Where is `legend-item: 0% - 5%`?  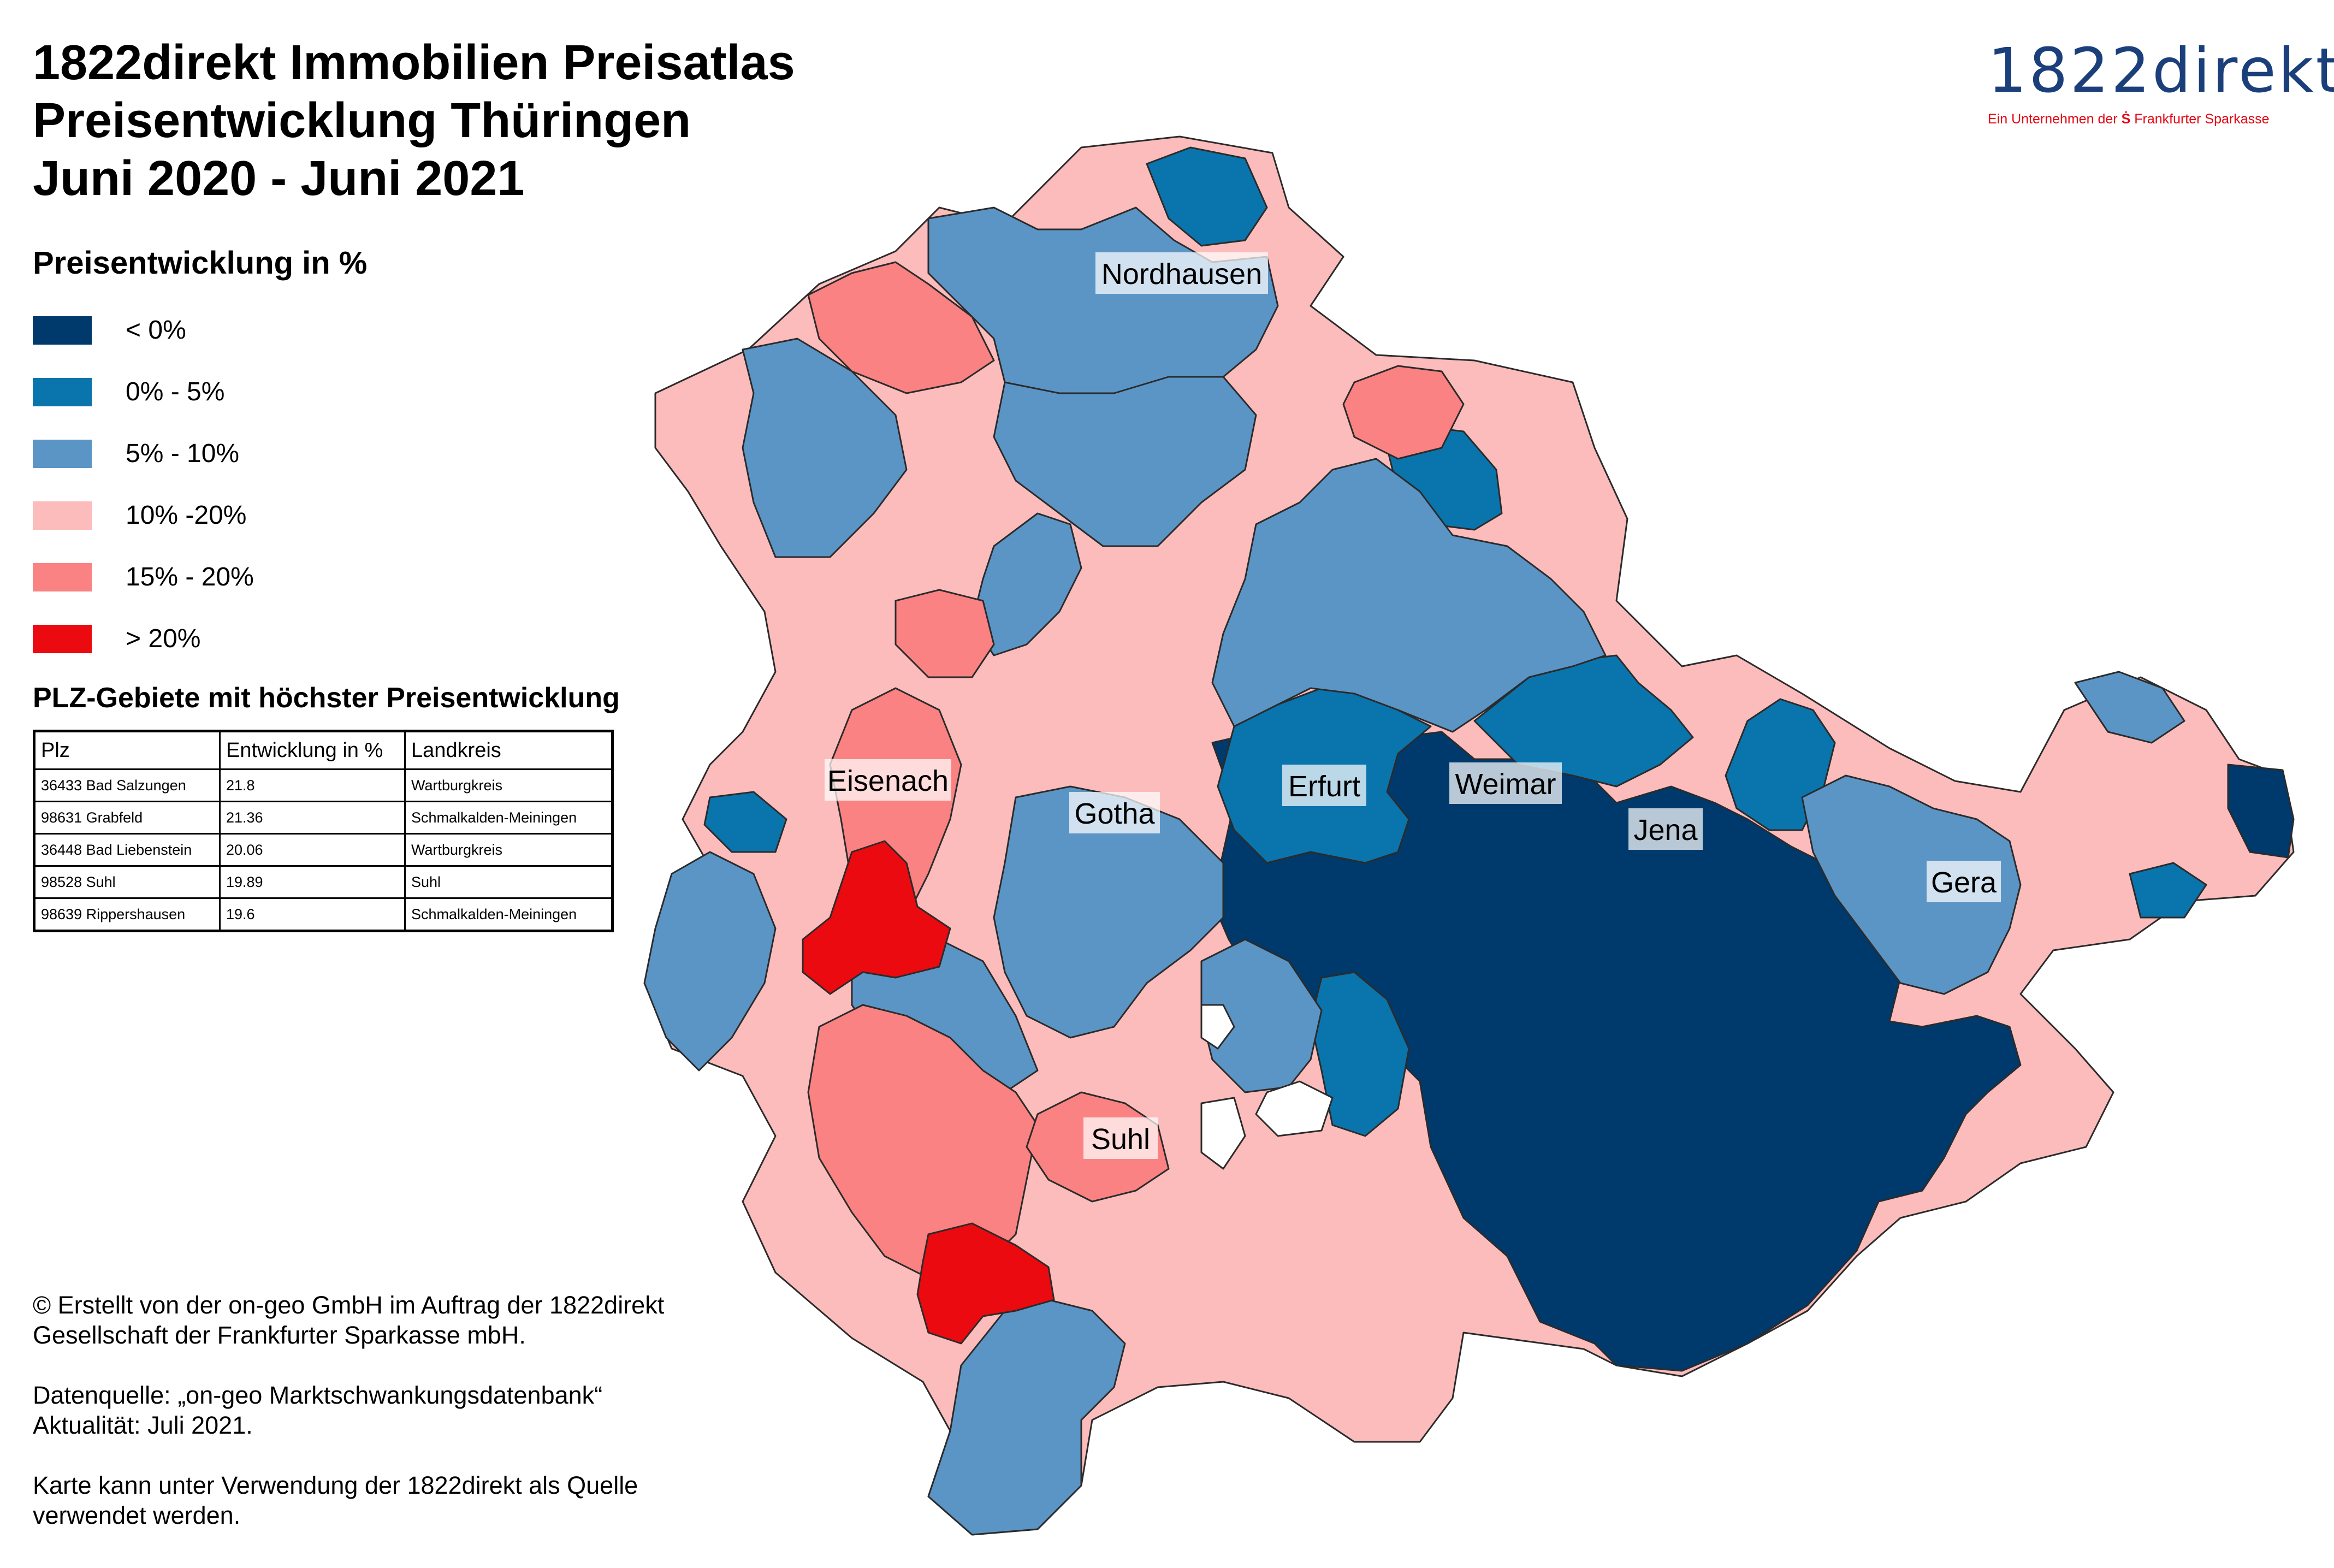
legend-item: 0% - 5% is located at coordinates (143, 392).